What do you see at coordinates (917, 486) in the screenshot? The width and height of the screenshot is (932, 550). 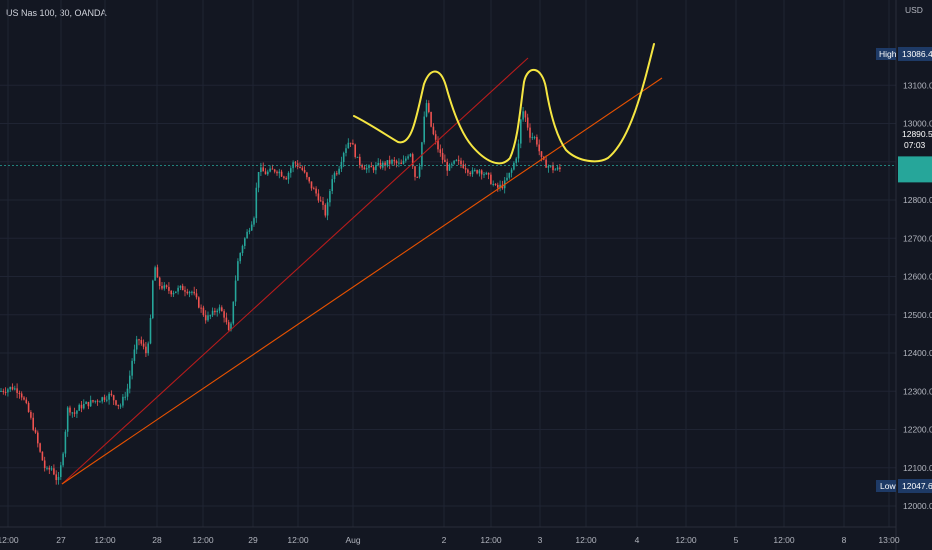 I see `low-value: 12047.6` at bounding box center [917, 486].